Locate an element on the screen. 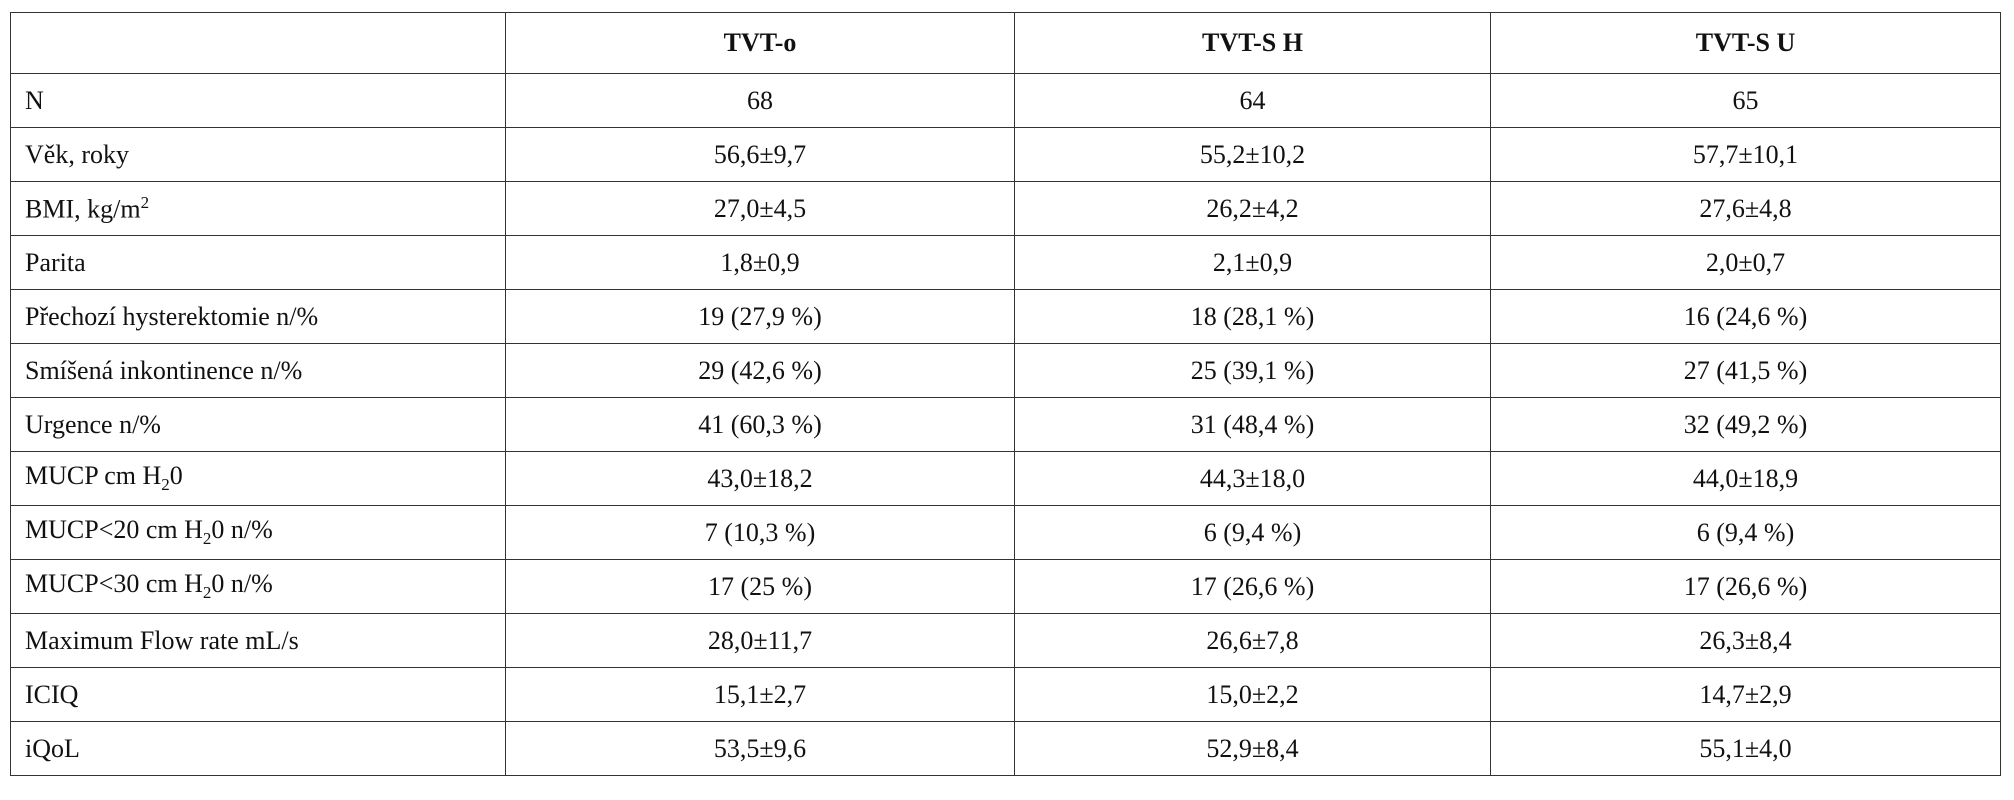  value-cell: 14,7±2,9 is located at coordinates (1745, 694).